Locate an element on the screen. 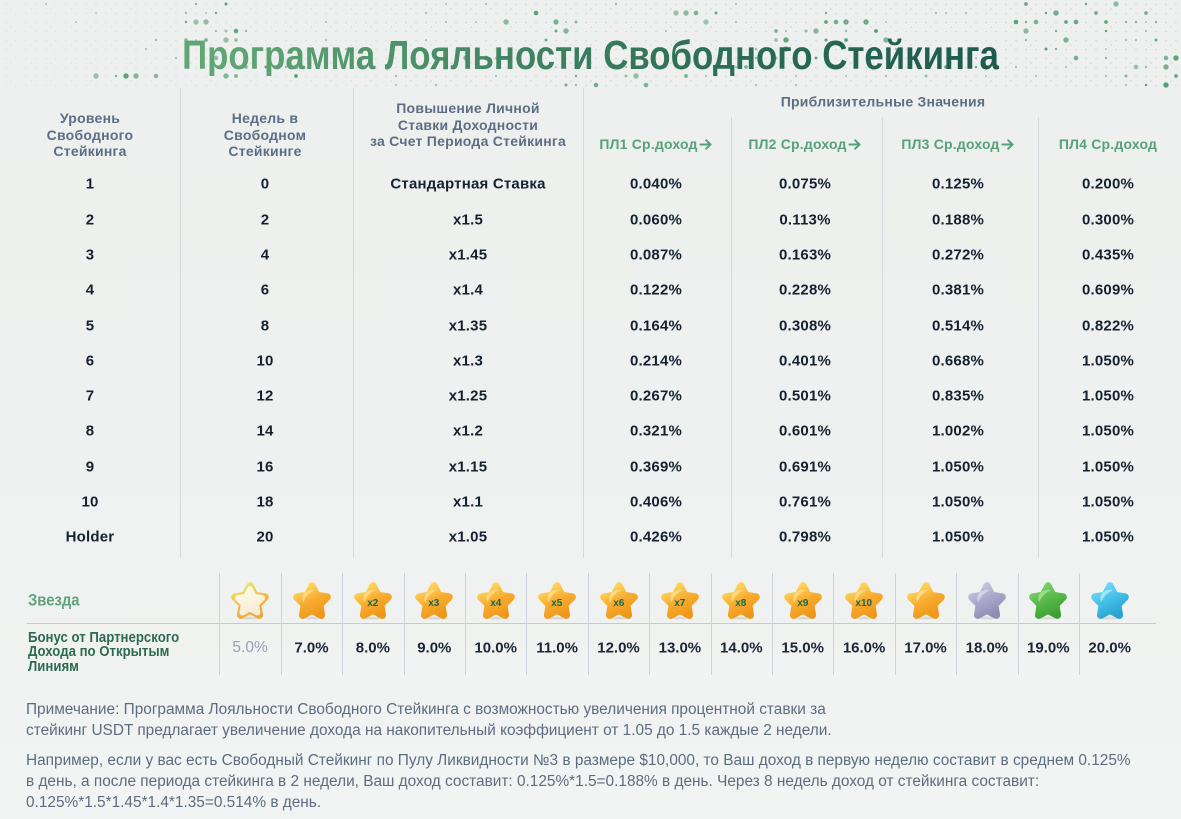 This screenshot has width=1181, height=819. svg-text: x7 is located at coordinates (680, 602).